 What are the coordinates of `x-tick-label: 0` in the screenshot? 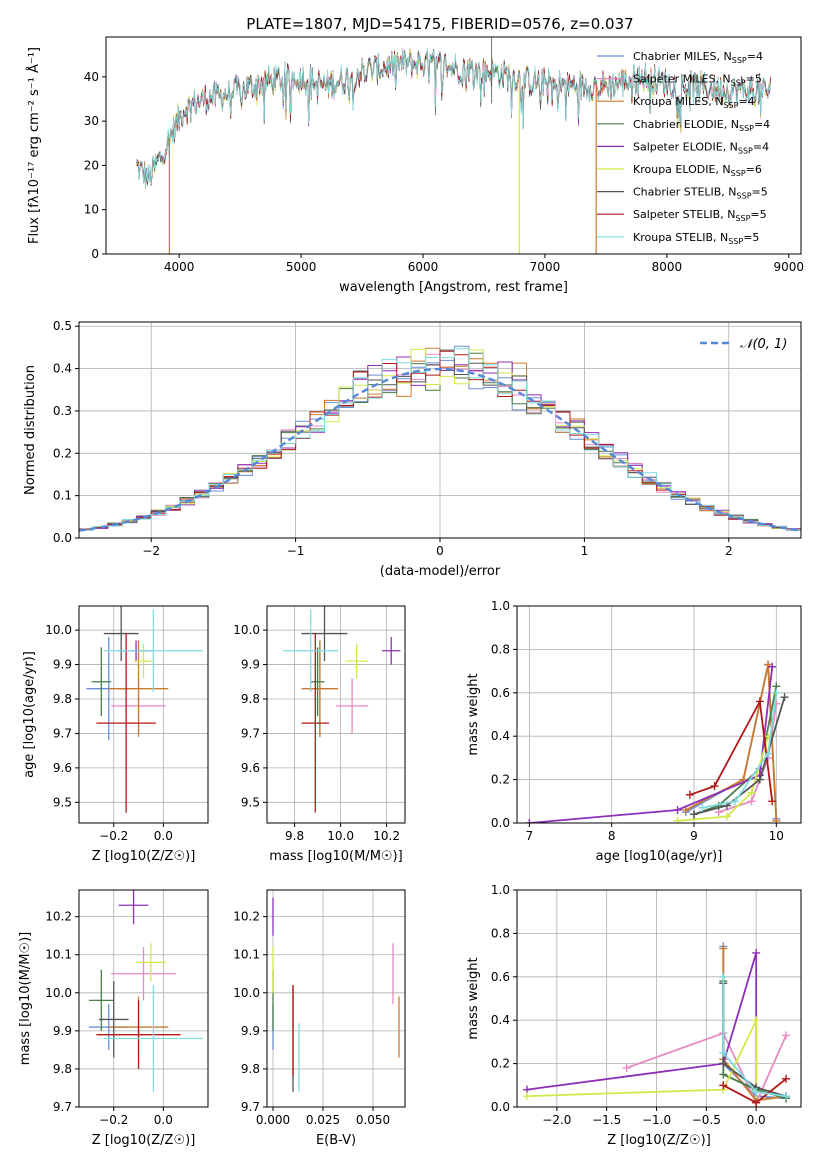 It's located at (440, 551).